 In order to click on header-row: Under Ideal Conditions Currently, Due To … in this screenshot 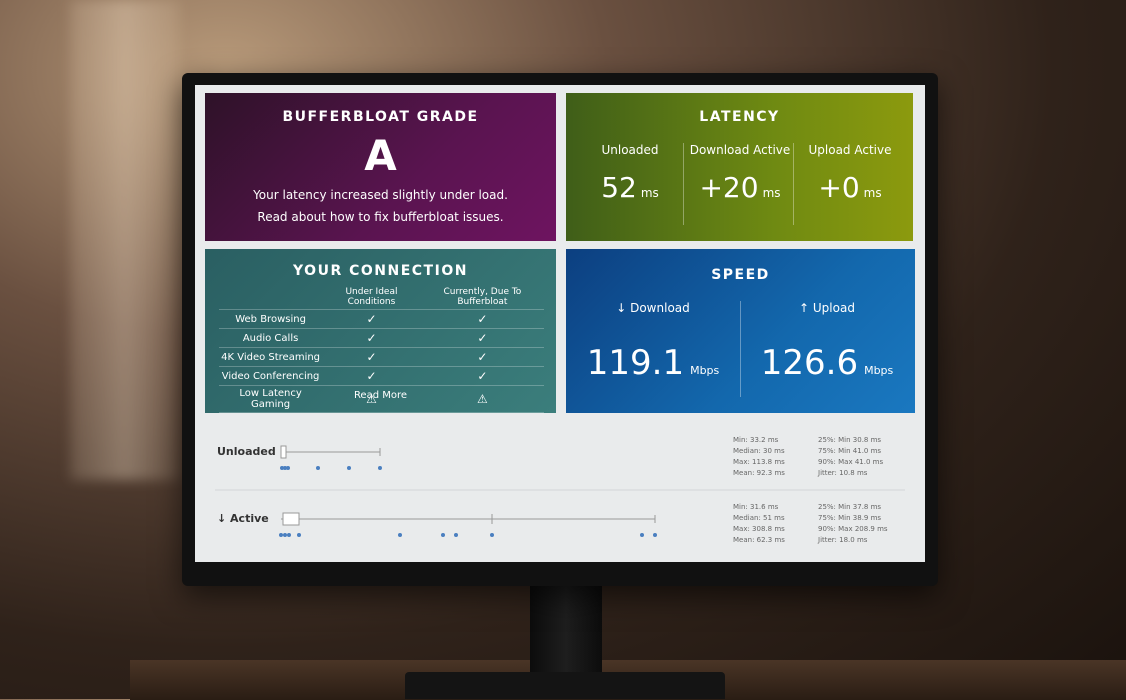, I will do `click(381, 297)`.